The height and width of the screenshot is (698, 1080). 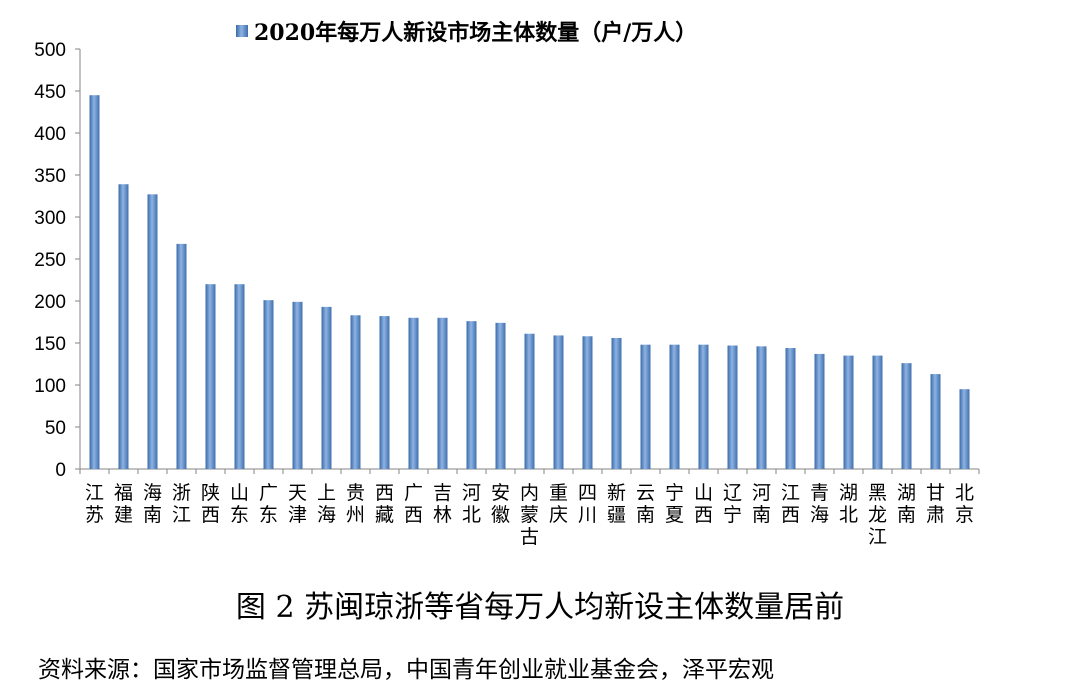 What do you see at coordinates (268, 504) in the screenshot?
I see `x-tick-label: 广东` at bounding box center [268, 504].